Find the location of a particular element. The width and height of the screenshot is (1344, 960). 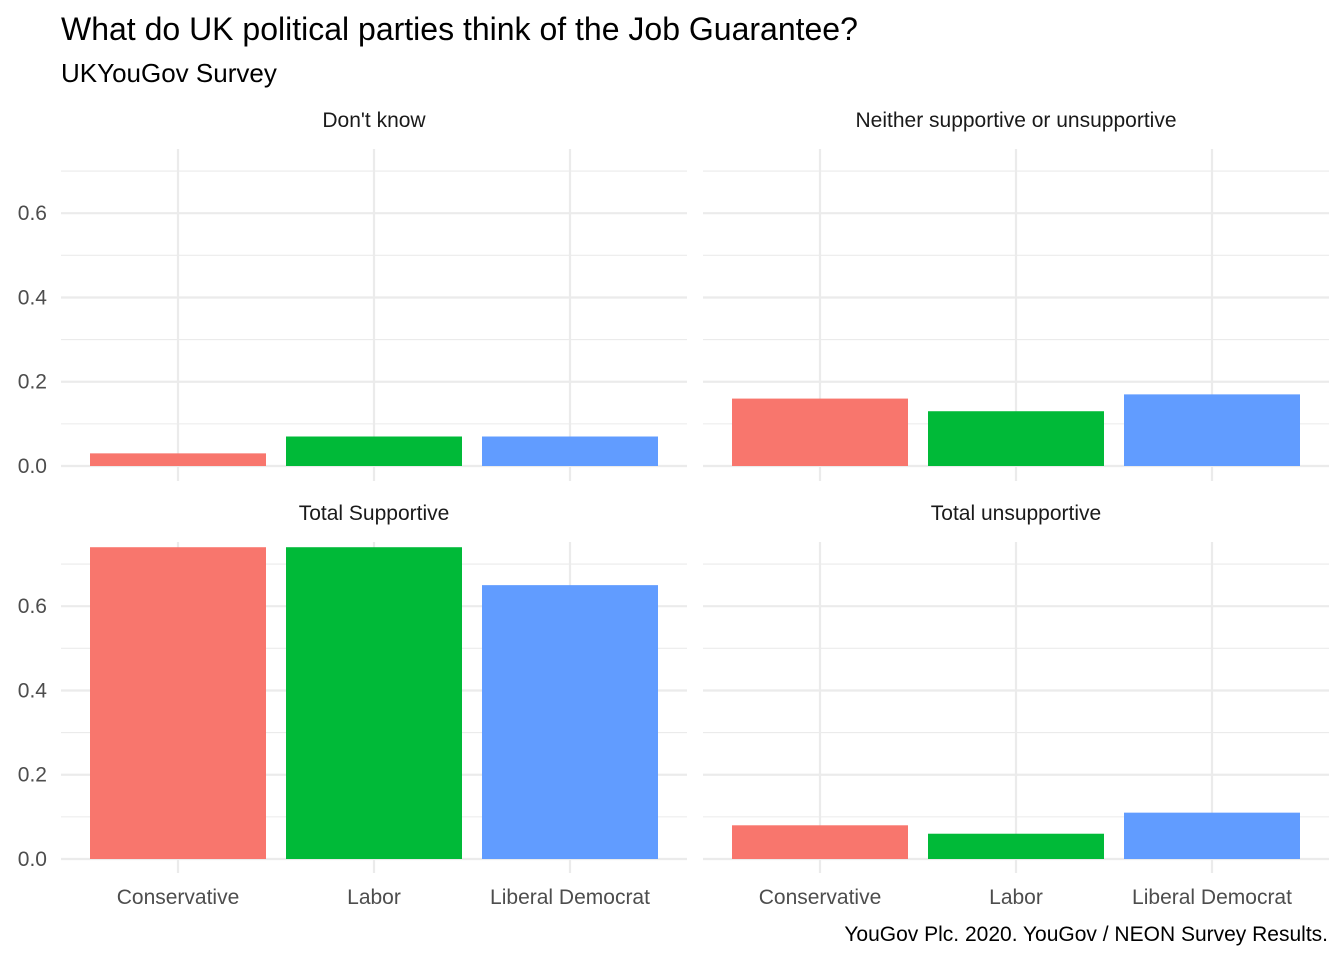

facet-strip-label: Neither supportive or unsupportive is located at coordinates (1015, 120).